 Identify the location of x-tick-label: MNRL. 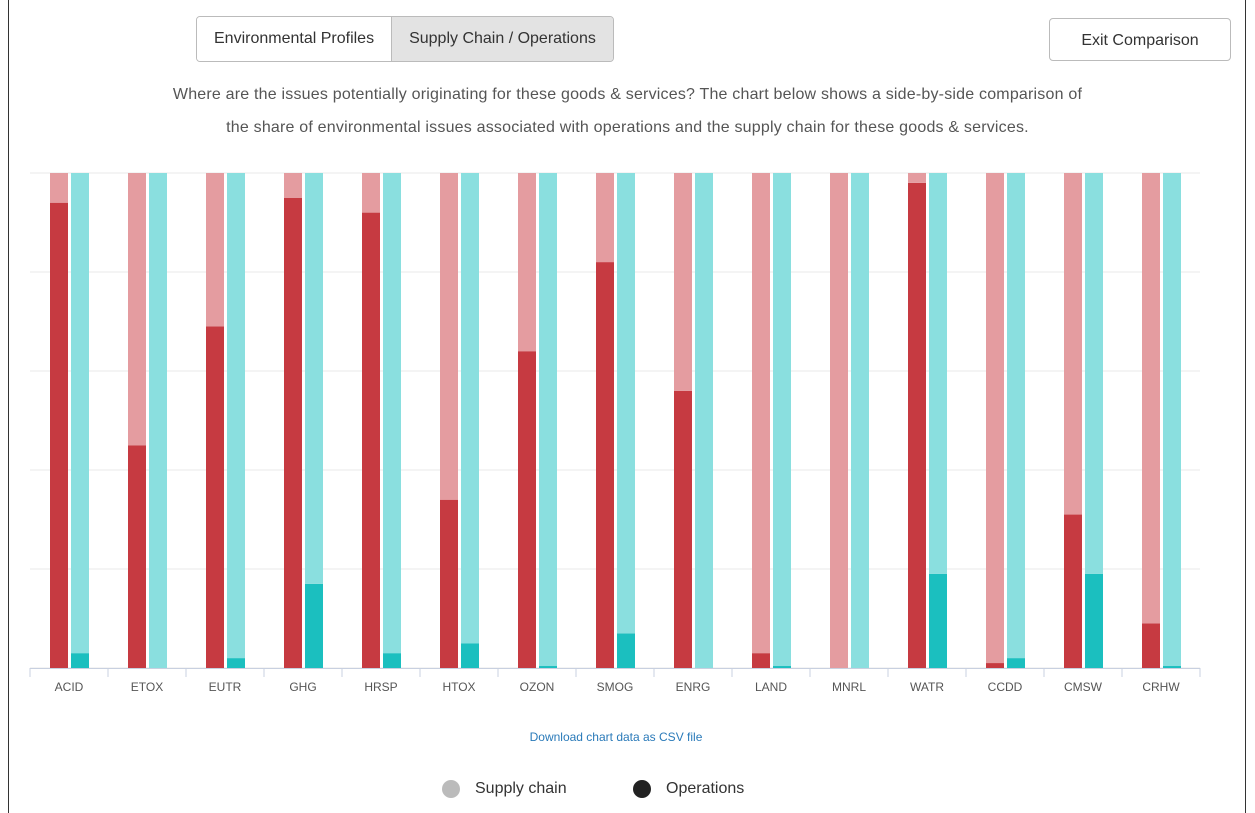
(849, 687).